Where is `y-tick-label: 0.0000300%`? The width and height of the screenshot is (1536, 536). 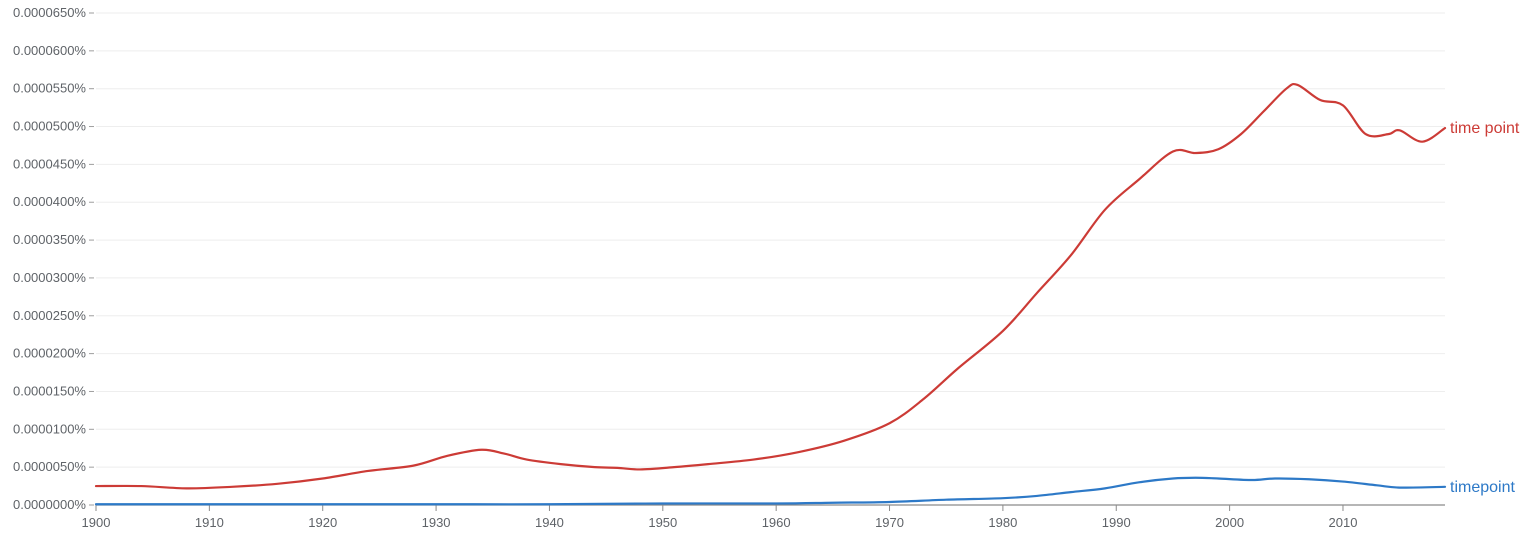
y-tick-label: 0.0000300% is located at coordinates (49, 277).